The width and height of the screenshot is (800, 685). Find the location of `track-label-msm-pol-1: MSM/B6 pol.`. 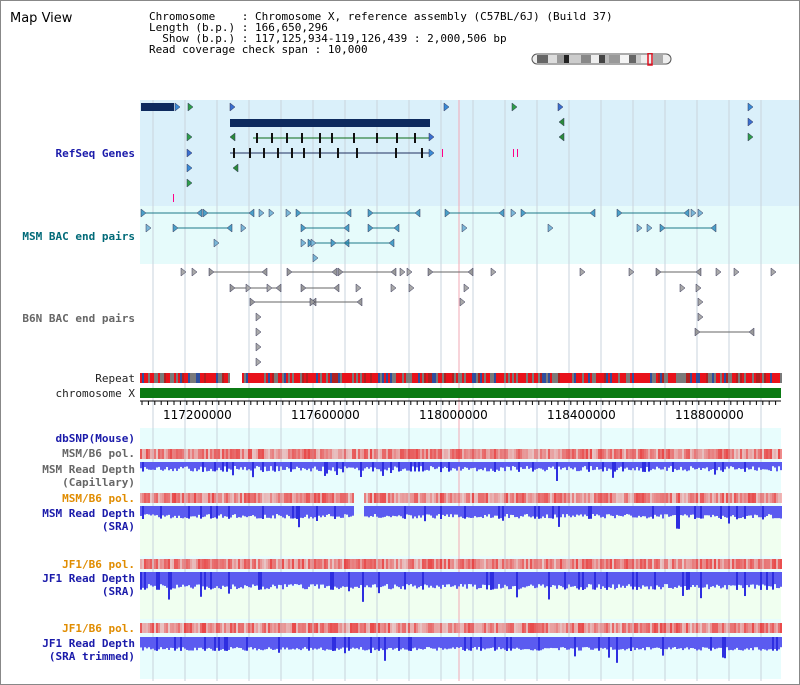

track-label-msm-pol-1: MSM/B6 pol. is located at coordinates (98, 453).